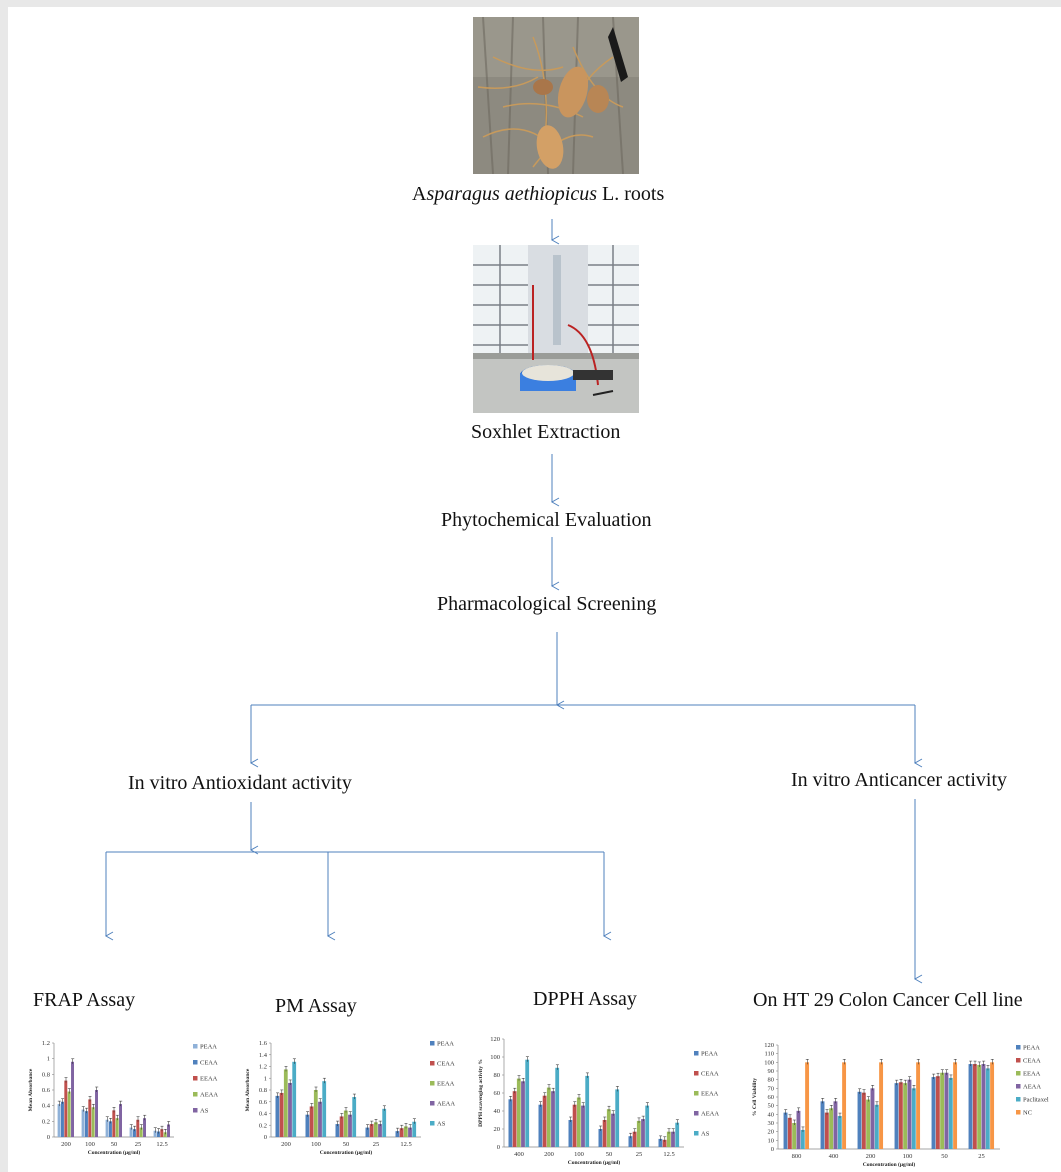 The height and width of the screenshot is (1172, 1061). What do you see at coordinates (585, 999) in the screenshot?
I see `dpph-label: DPPH Assay` at bounding box center [585, 999].